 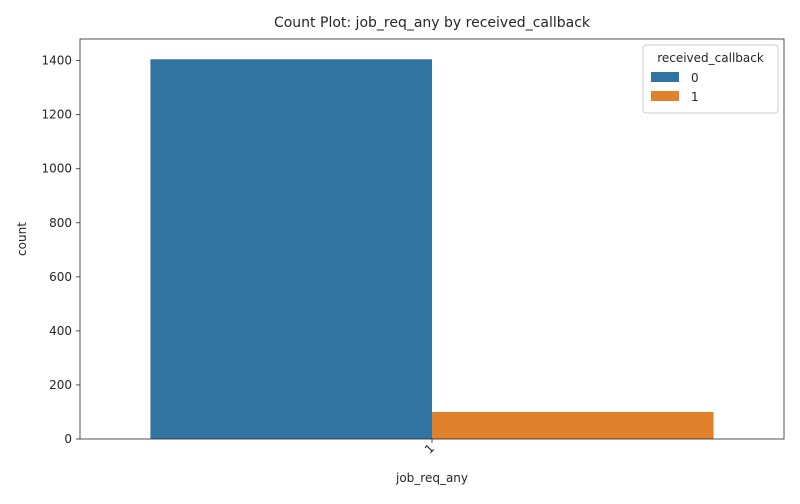 What do you see at coordinates (60, 331) in the screenshot?
I see `y-tick-label: 400` at bounding box center [60, 331].